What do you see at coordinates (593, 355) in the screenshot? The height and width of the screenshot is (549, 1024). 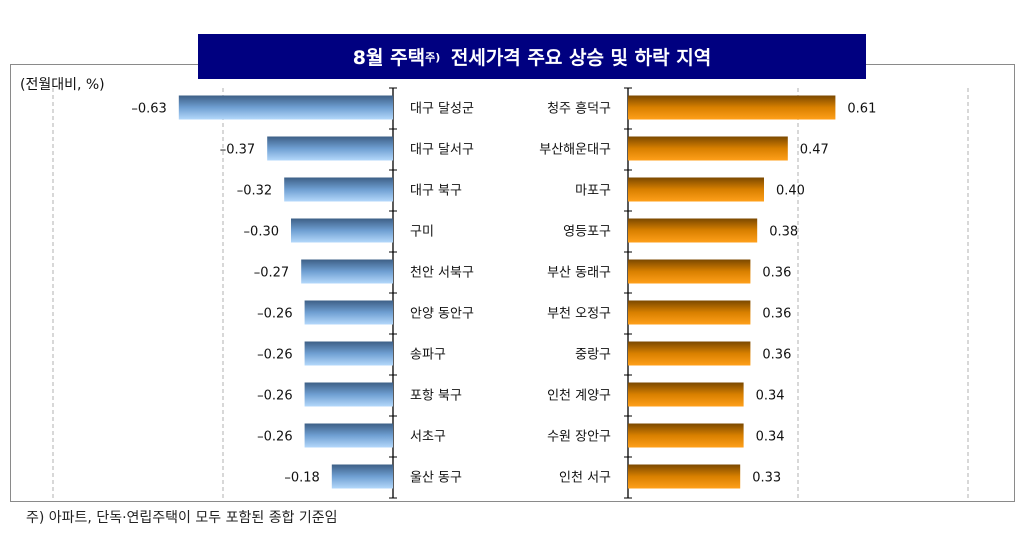 I see `category-label: 중랑구` at bounding box center [593, 355].